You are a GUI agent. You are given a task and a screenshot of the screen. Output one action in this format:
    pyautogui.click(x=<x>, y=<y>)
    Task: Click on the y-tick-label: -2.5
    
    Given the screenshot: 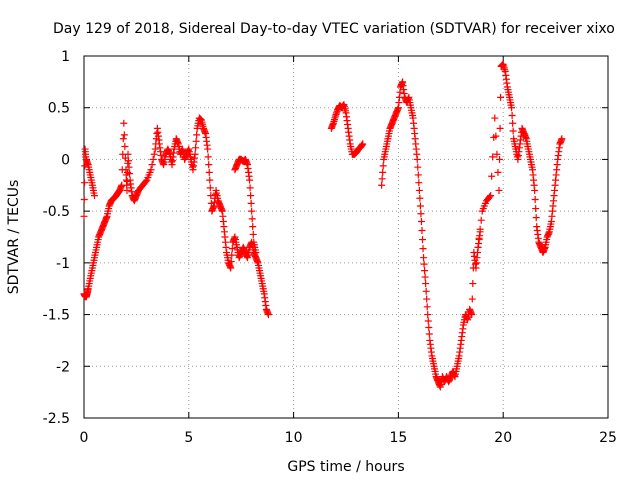 What is the action you would take?
    pyautogui.click(x=56, y=419)
    